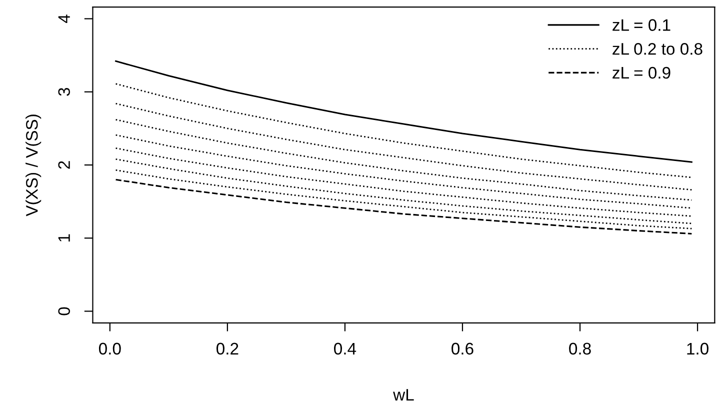 The height and width of the screenshot is (414, 719). Describe the element at coordinates (580, 348) in the screenshot. I see `x-tick-label: 0.8` at that location.